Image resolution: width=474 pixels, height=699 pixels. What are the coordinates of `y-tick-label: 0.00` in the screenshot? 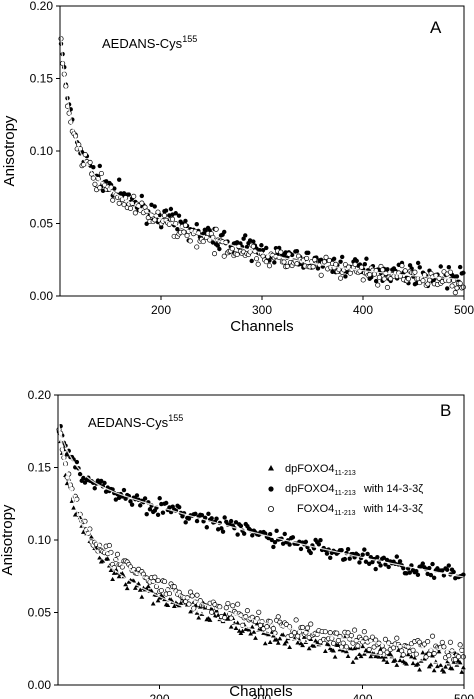 It's located at (42, 296).